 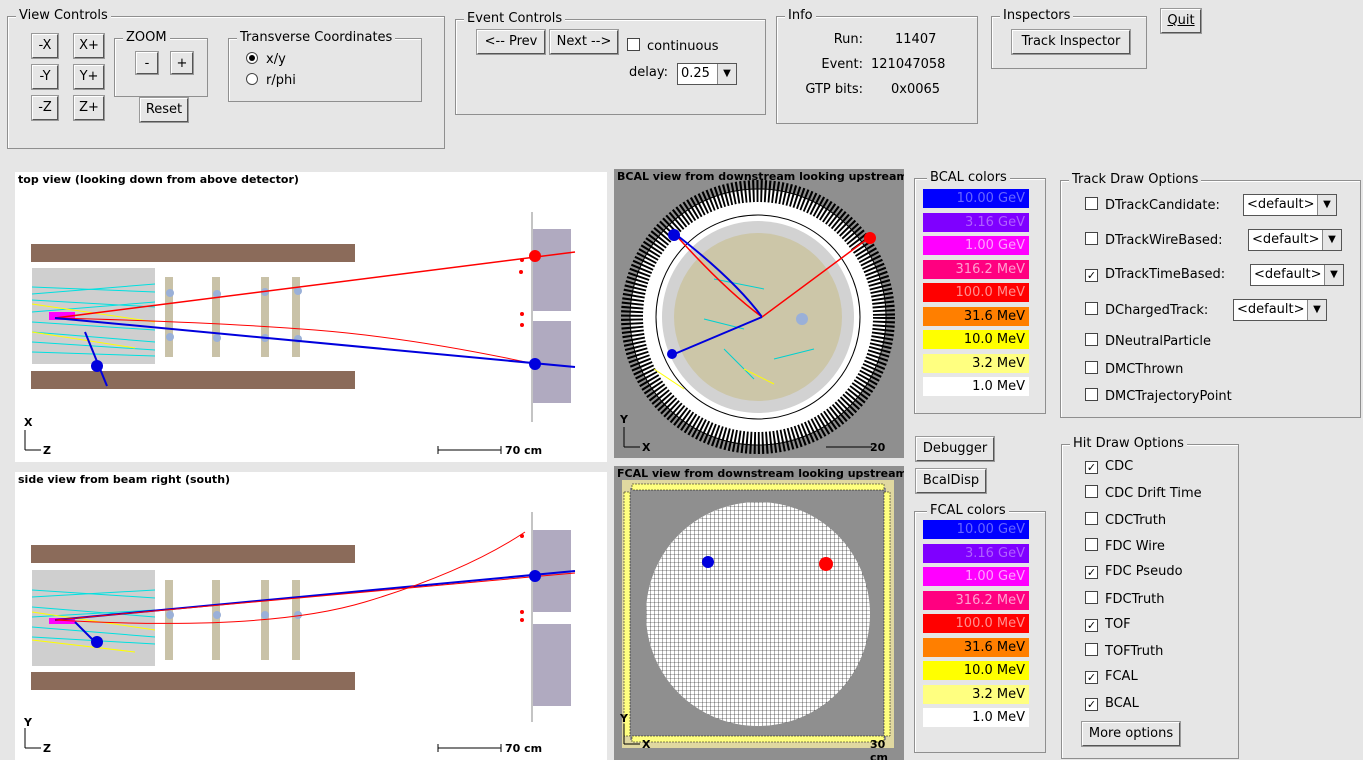 What do you see at coordinates (524, 450) in the screenshot?
I see `top-scale: 70 cm` at bounding box center [524, 450].